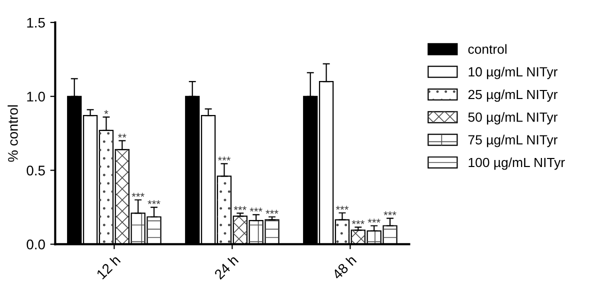 The width and height of the screenshot is (600, 288). Describe the element at coordinates (513, 73) in the screenshot. I see `legend-label: 10 µg/mL NITyr` at that location.